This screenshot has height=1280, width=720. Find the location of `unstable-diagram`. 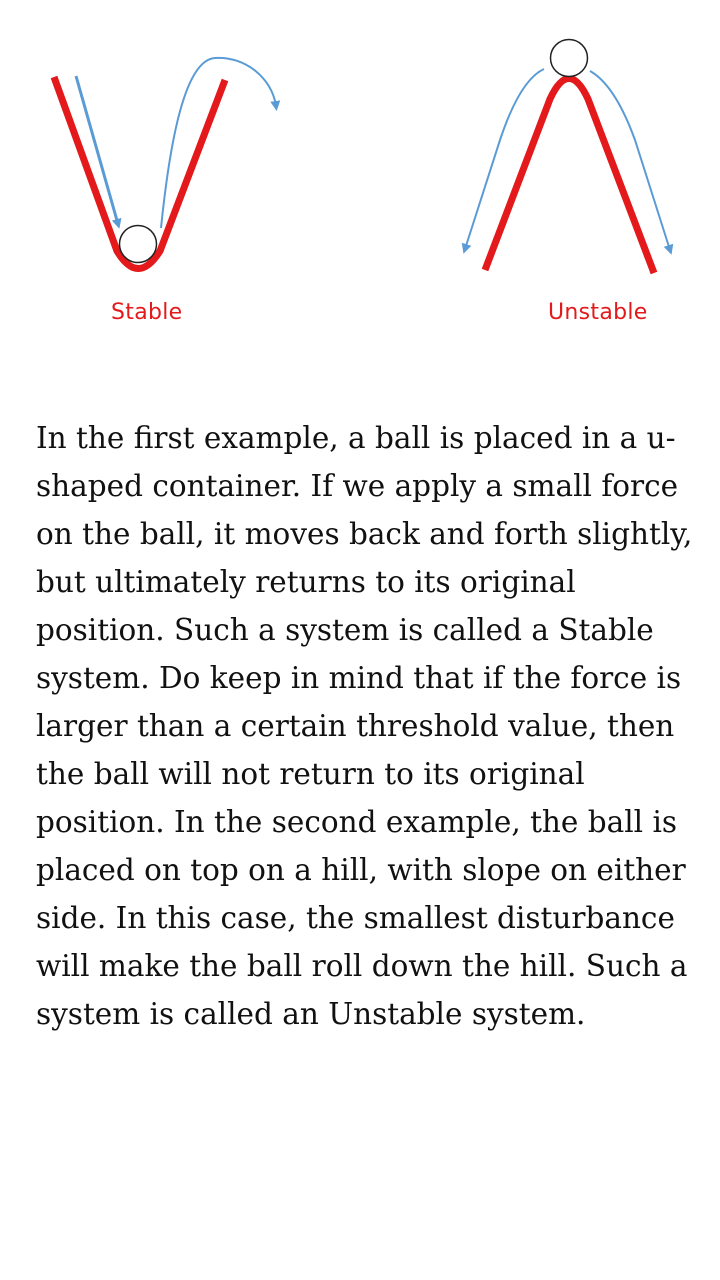

unstable-diagram is located at coordinates (567, 156).